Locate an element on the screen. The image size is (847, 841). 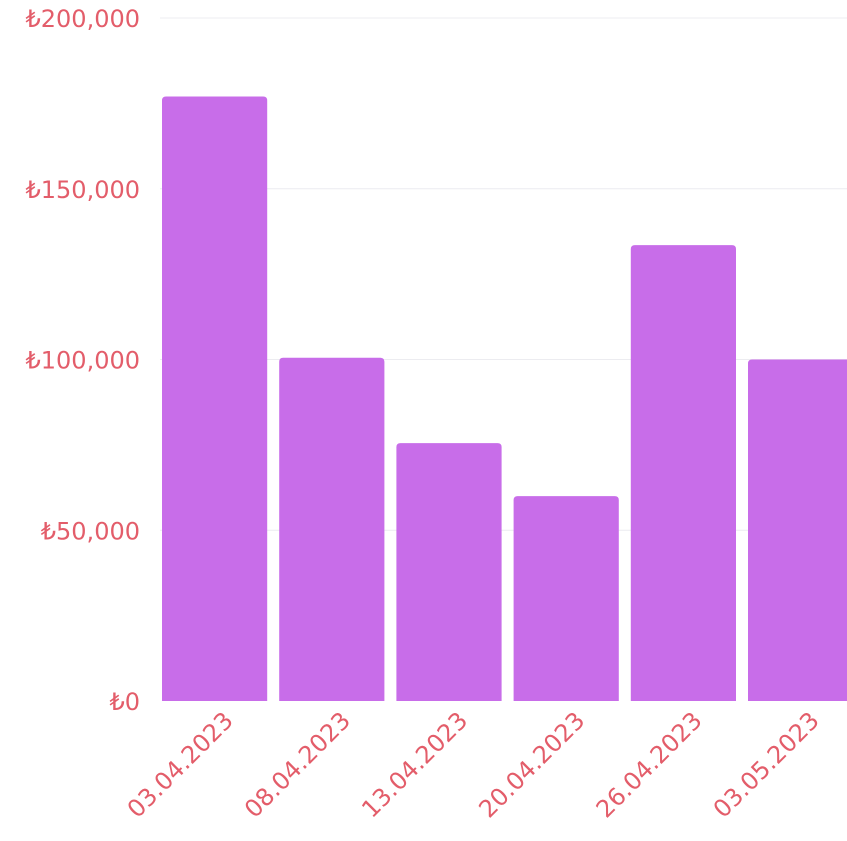
x-tick-label: 03.05.2023 is located at coordinates (766, 764).